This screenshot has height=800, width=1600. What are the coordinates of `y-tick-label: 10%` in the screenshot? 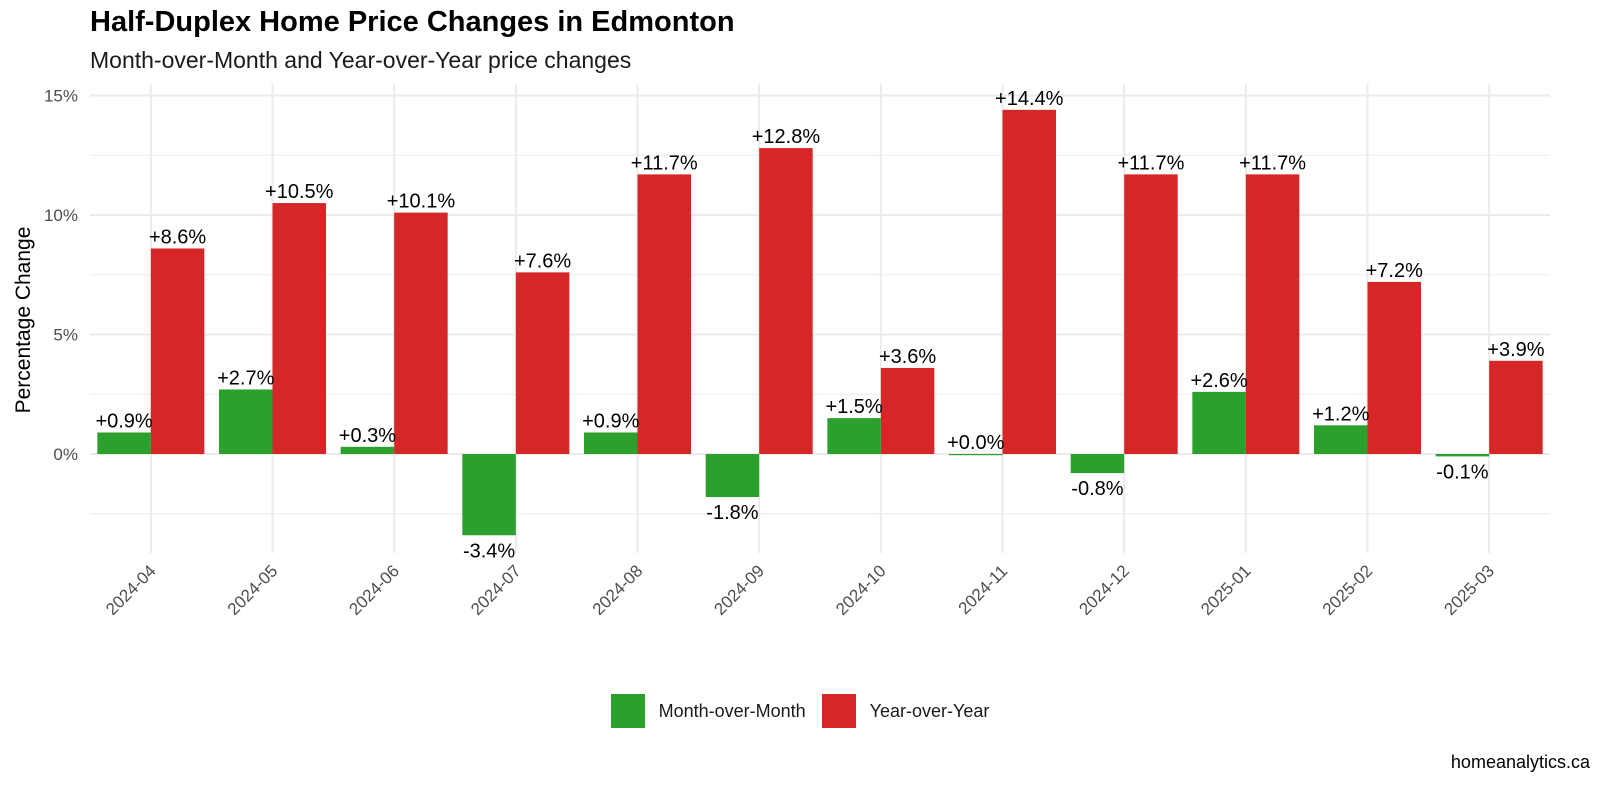 It's located at (61, 215).